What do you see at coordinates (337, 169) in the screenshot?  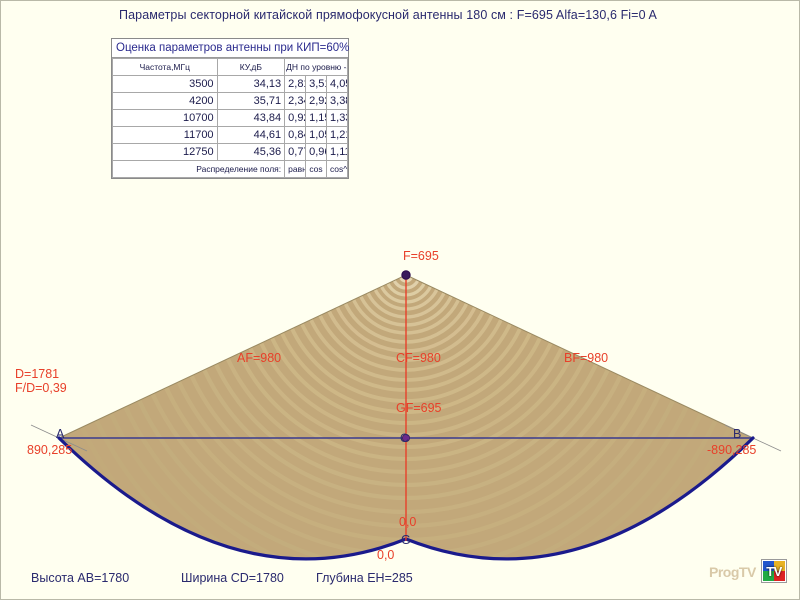 I see `cell-distribution-cos2: cos^2` at bounding box center [337, 169].